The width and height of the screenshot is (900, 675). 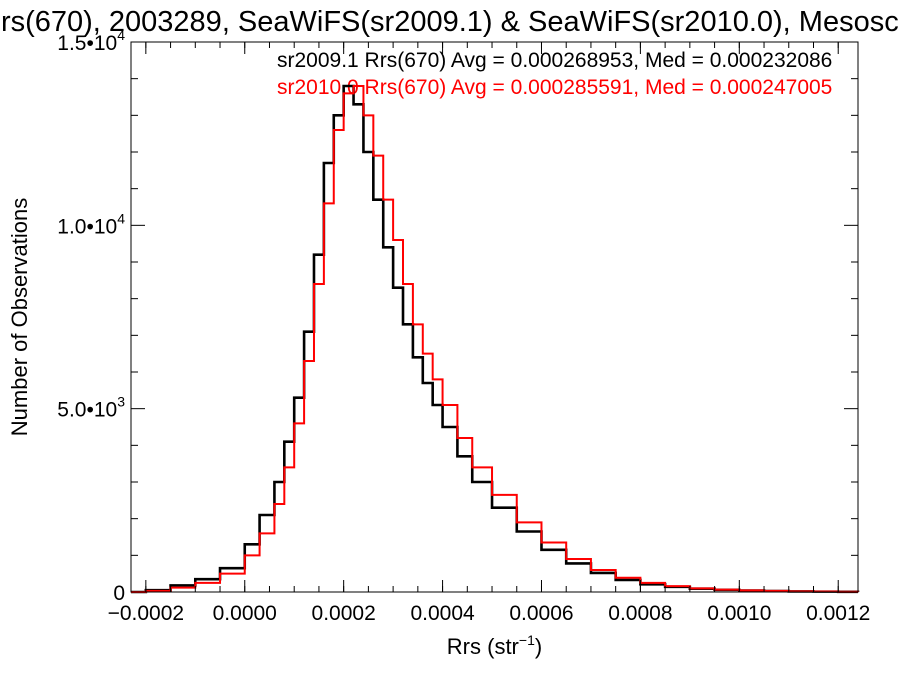 What do you see at coordinates (91, 224) in the screenshot?
I see `y-tick-label: 1.0•104` at bounding box center [91, 224].